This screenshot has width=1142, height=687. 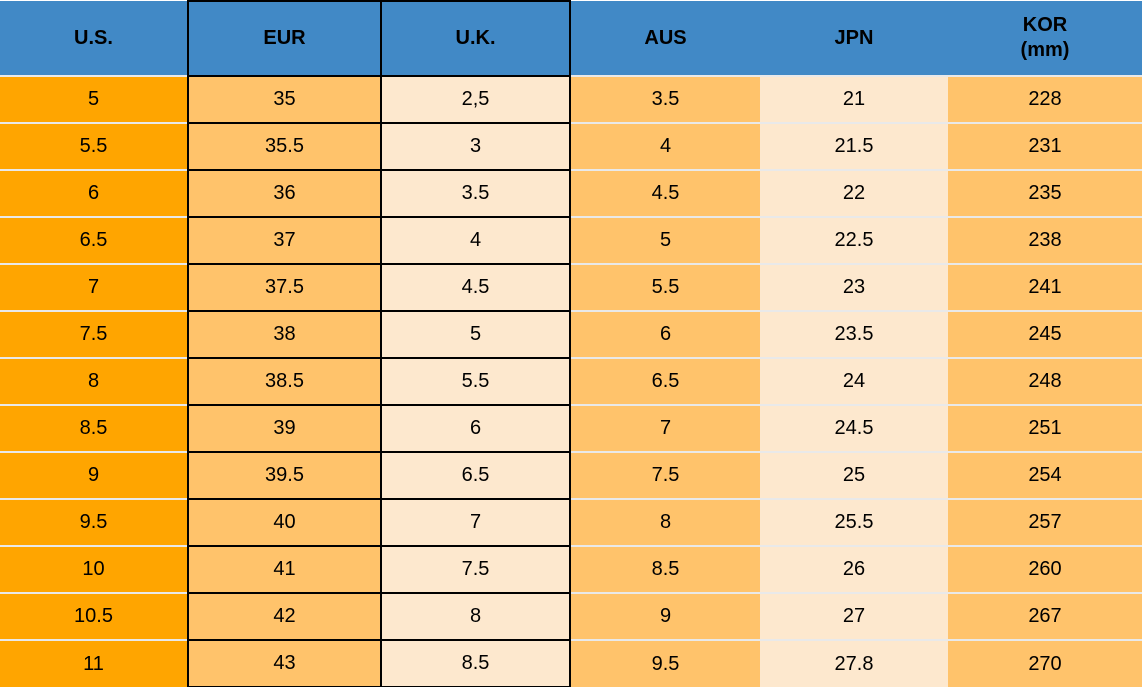 I want to click on cell-kor: 267, so click(x=1045, y=616).